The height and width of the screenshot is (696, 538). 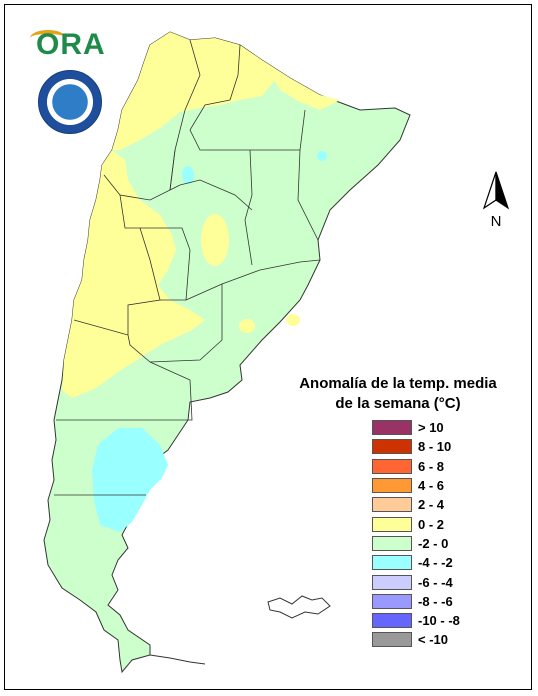 I want to click on legend-label: 6 - 8, so click(x=431, y=466).